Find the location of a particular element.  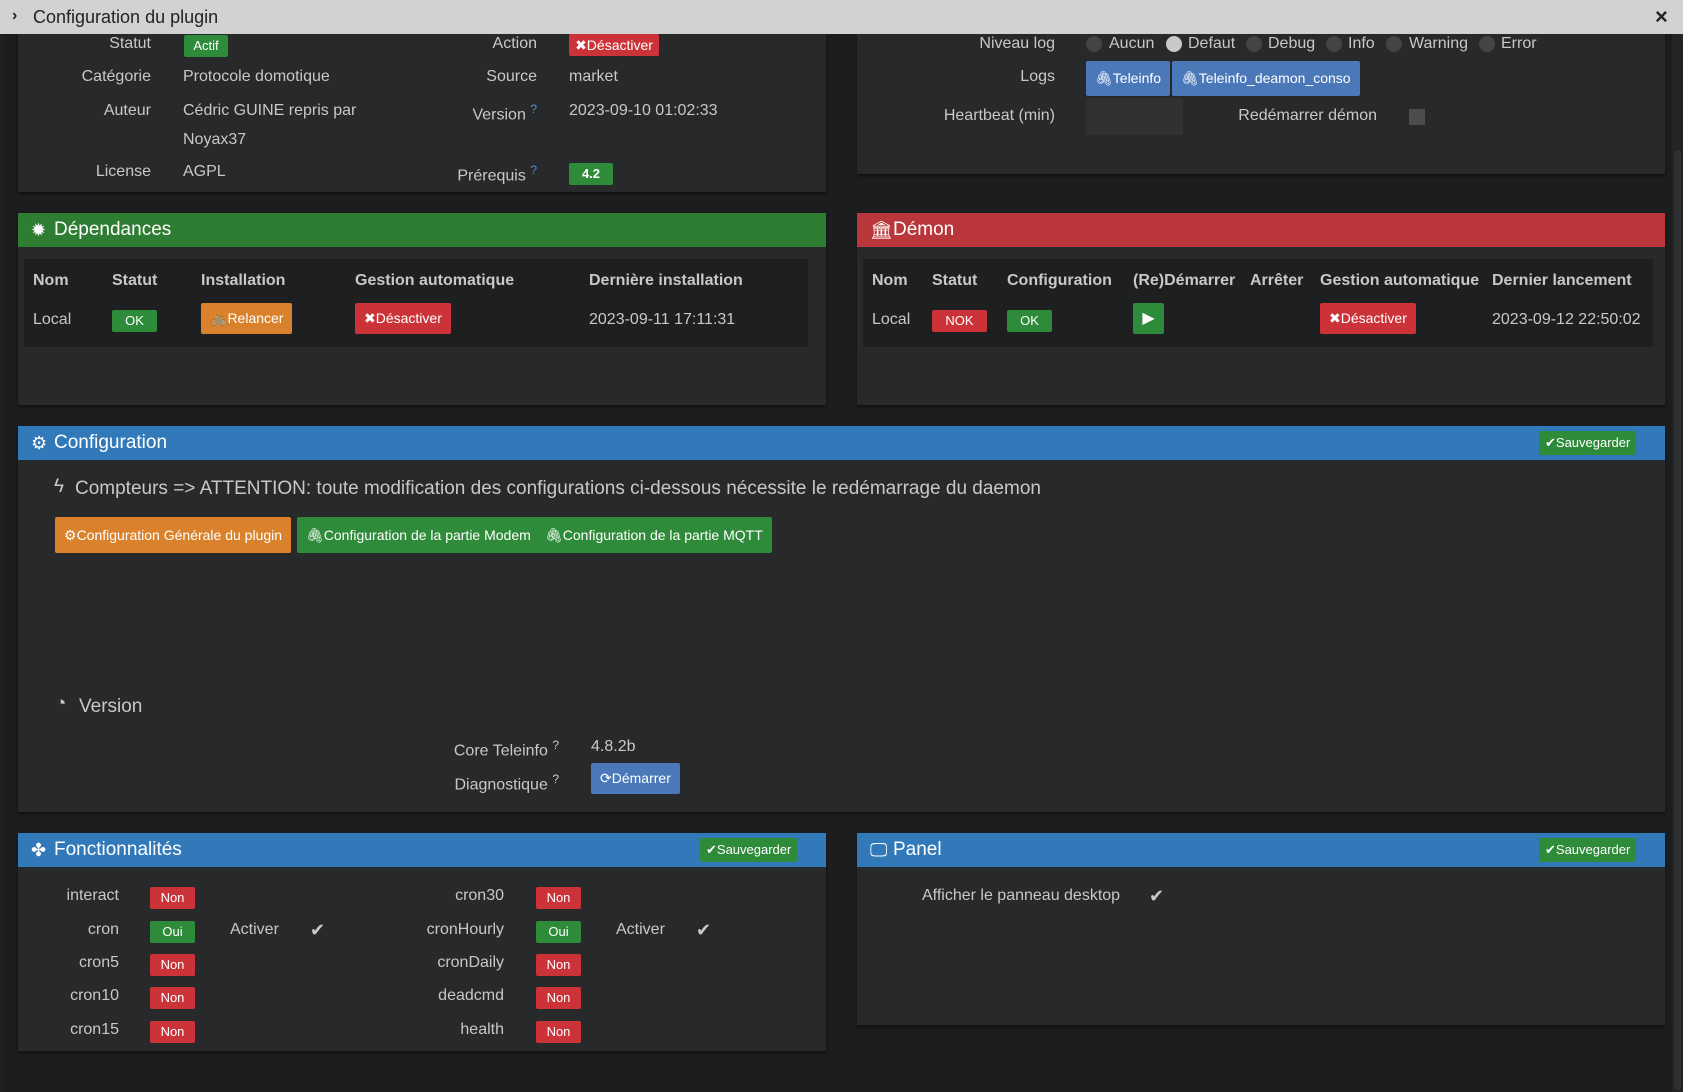

action-disable-button: ✖Désactiver is located at coordinates (614, 45).